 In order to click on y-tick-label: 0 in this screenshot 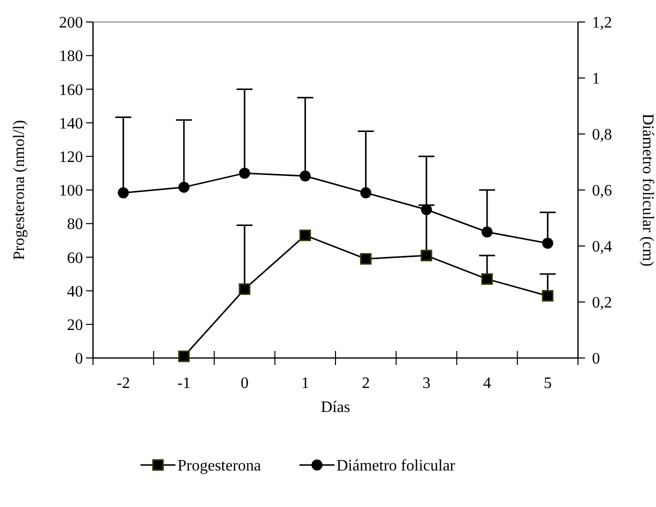, I will do `click(79, 359)`.